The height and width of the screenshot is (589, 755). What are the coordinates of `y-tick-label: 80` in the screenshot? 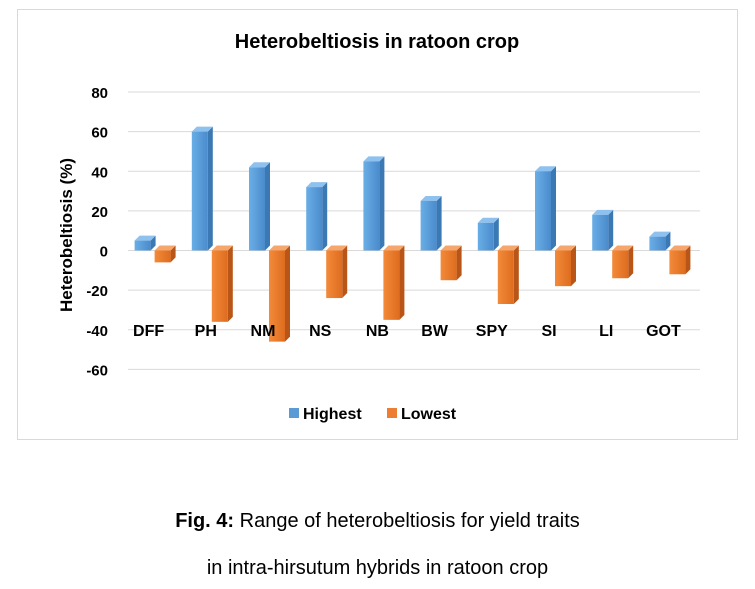 It's located at (99, 93).